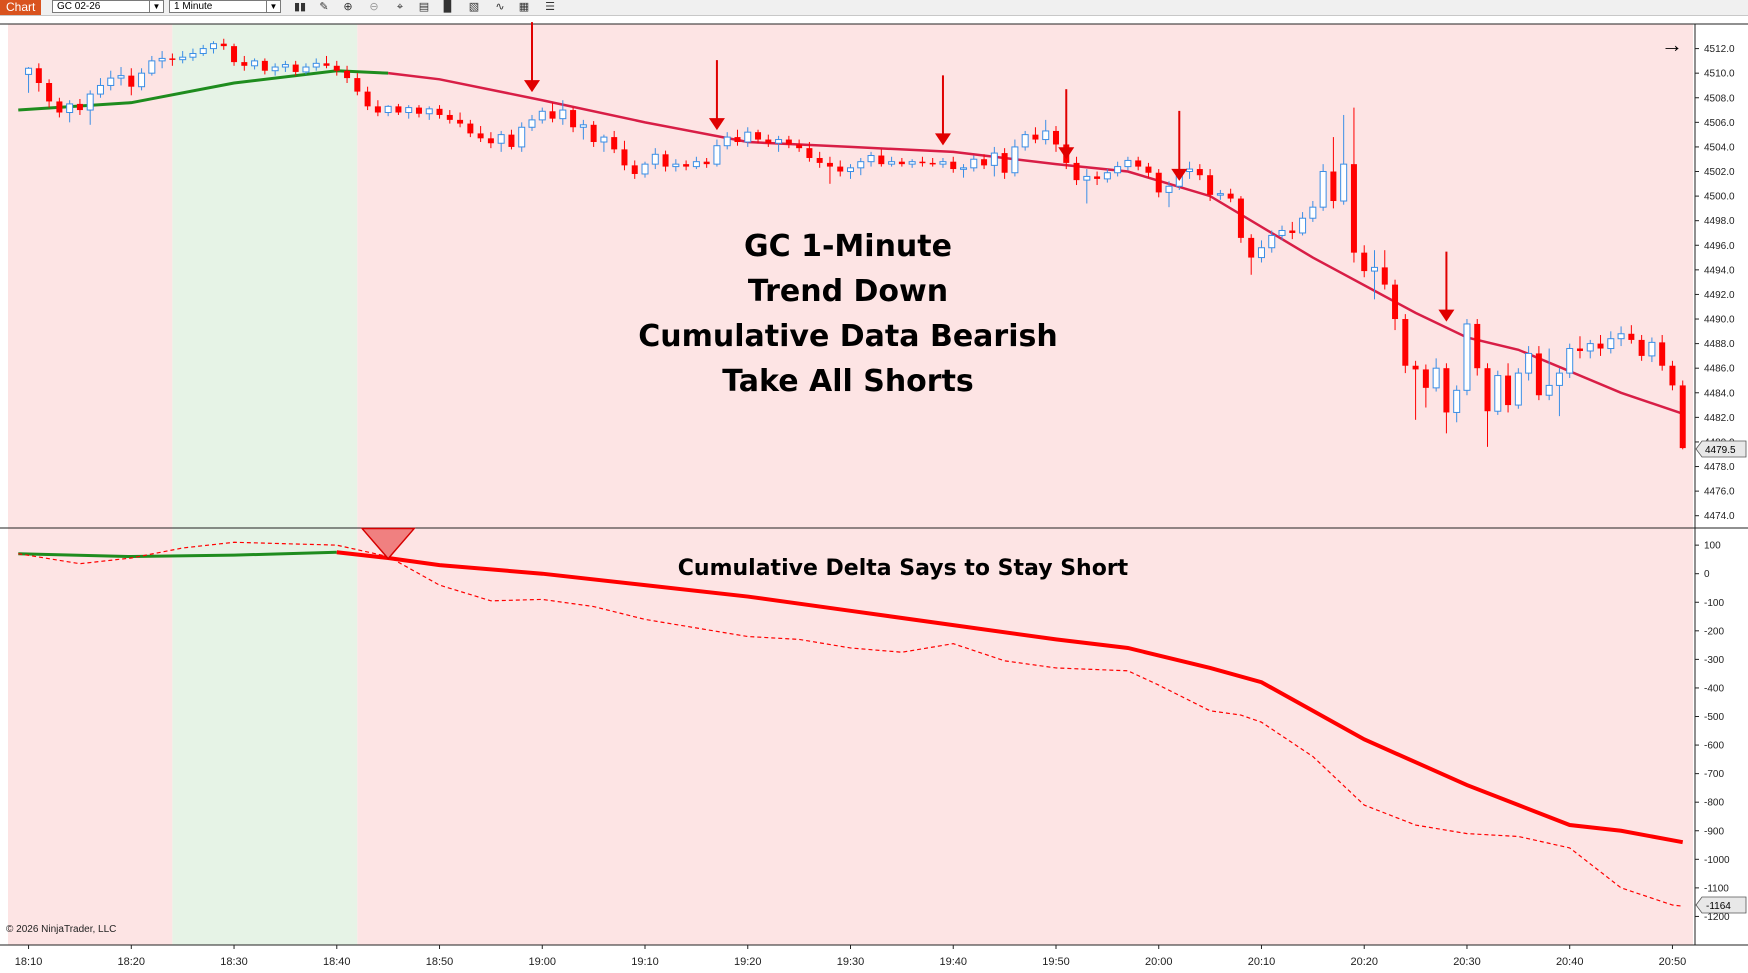 This screenshot has height=973, width=1748. What do you see at coordinates (474, 7) in the screenshot?
I see `performance-icon: ▧` at bounding box center [474, 7].